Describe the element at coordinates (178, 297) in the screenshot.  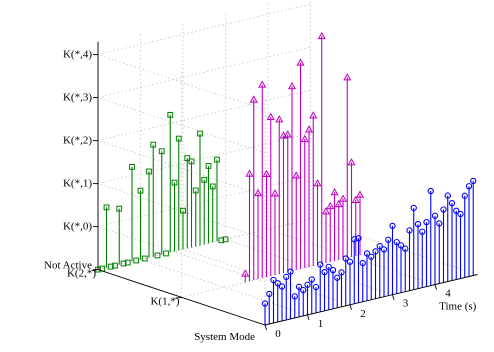
I see `y-tick` at that location.